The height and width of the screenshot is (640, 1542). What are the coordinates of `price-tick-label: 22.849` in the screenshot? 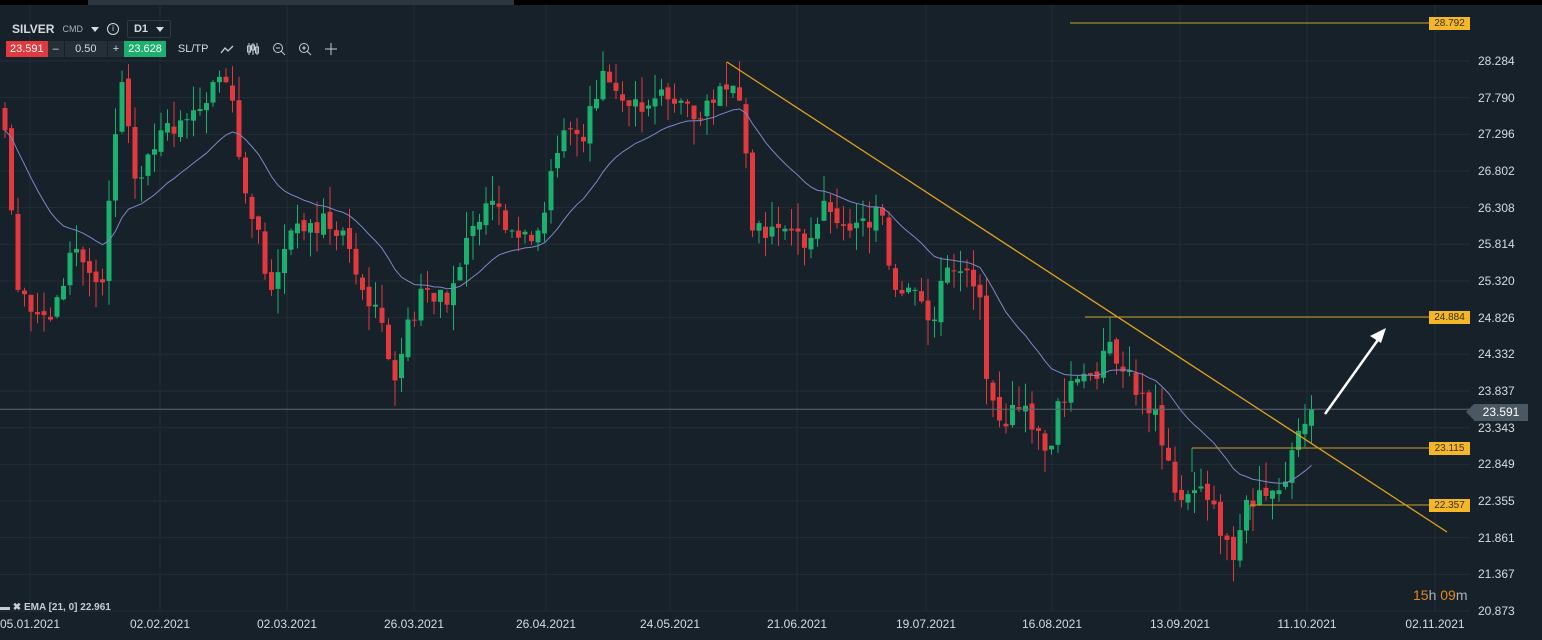 It's located at (1496, 464).